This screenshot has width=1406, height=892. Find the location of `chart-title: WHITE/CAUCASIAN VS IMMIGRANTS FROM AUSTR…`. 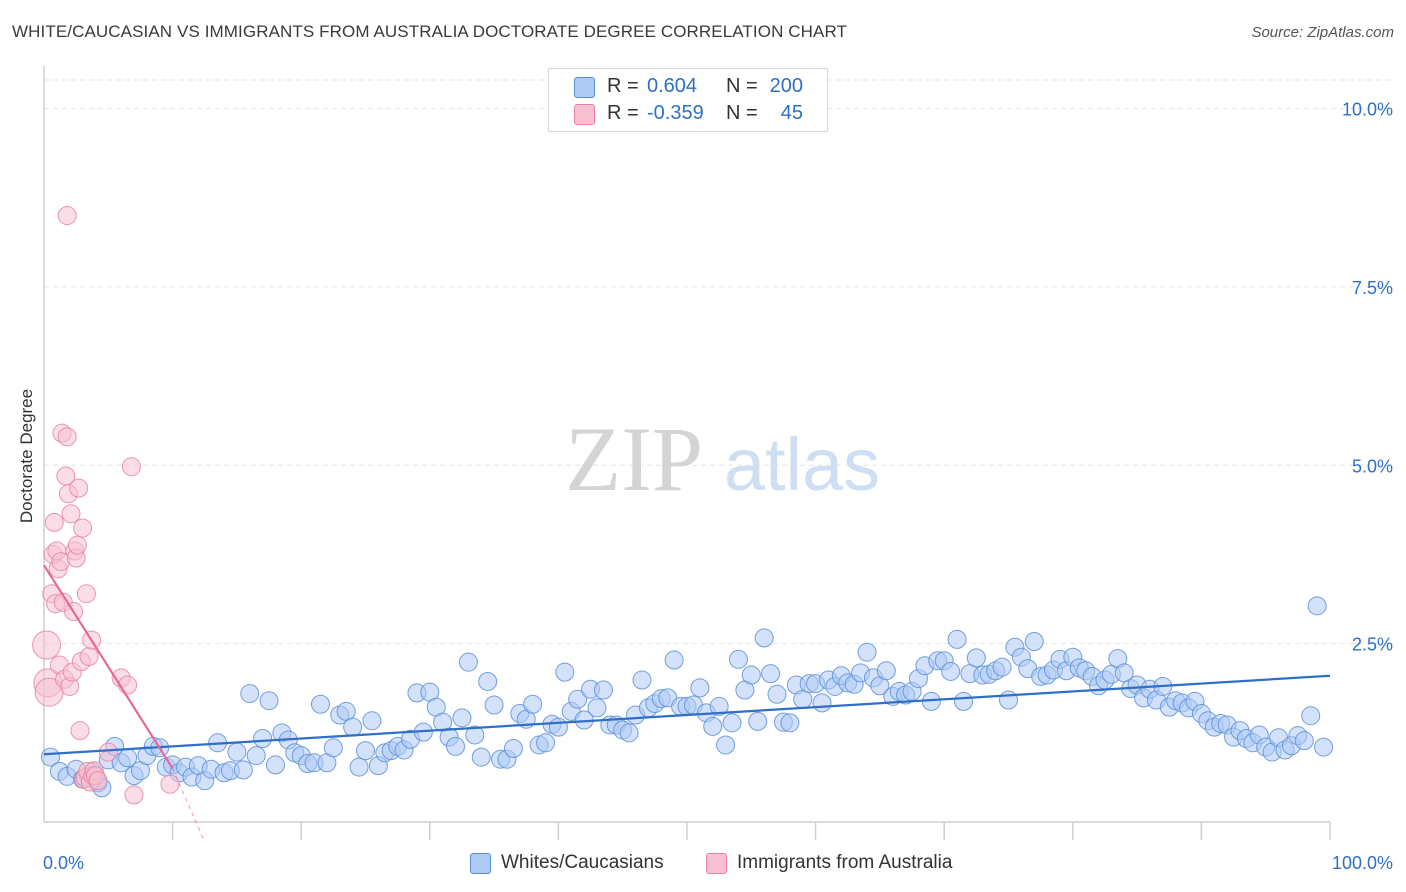

chart-title: WHITE/CAUCASIAN VS IMMIGRANTS FROM AUSTR… is located at coordinates (430, 31).